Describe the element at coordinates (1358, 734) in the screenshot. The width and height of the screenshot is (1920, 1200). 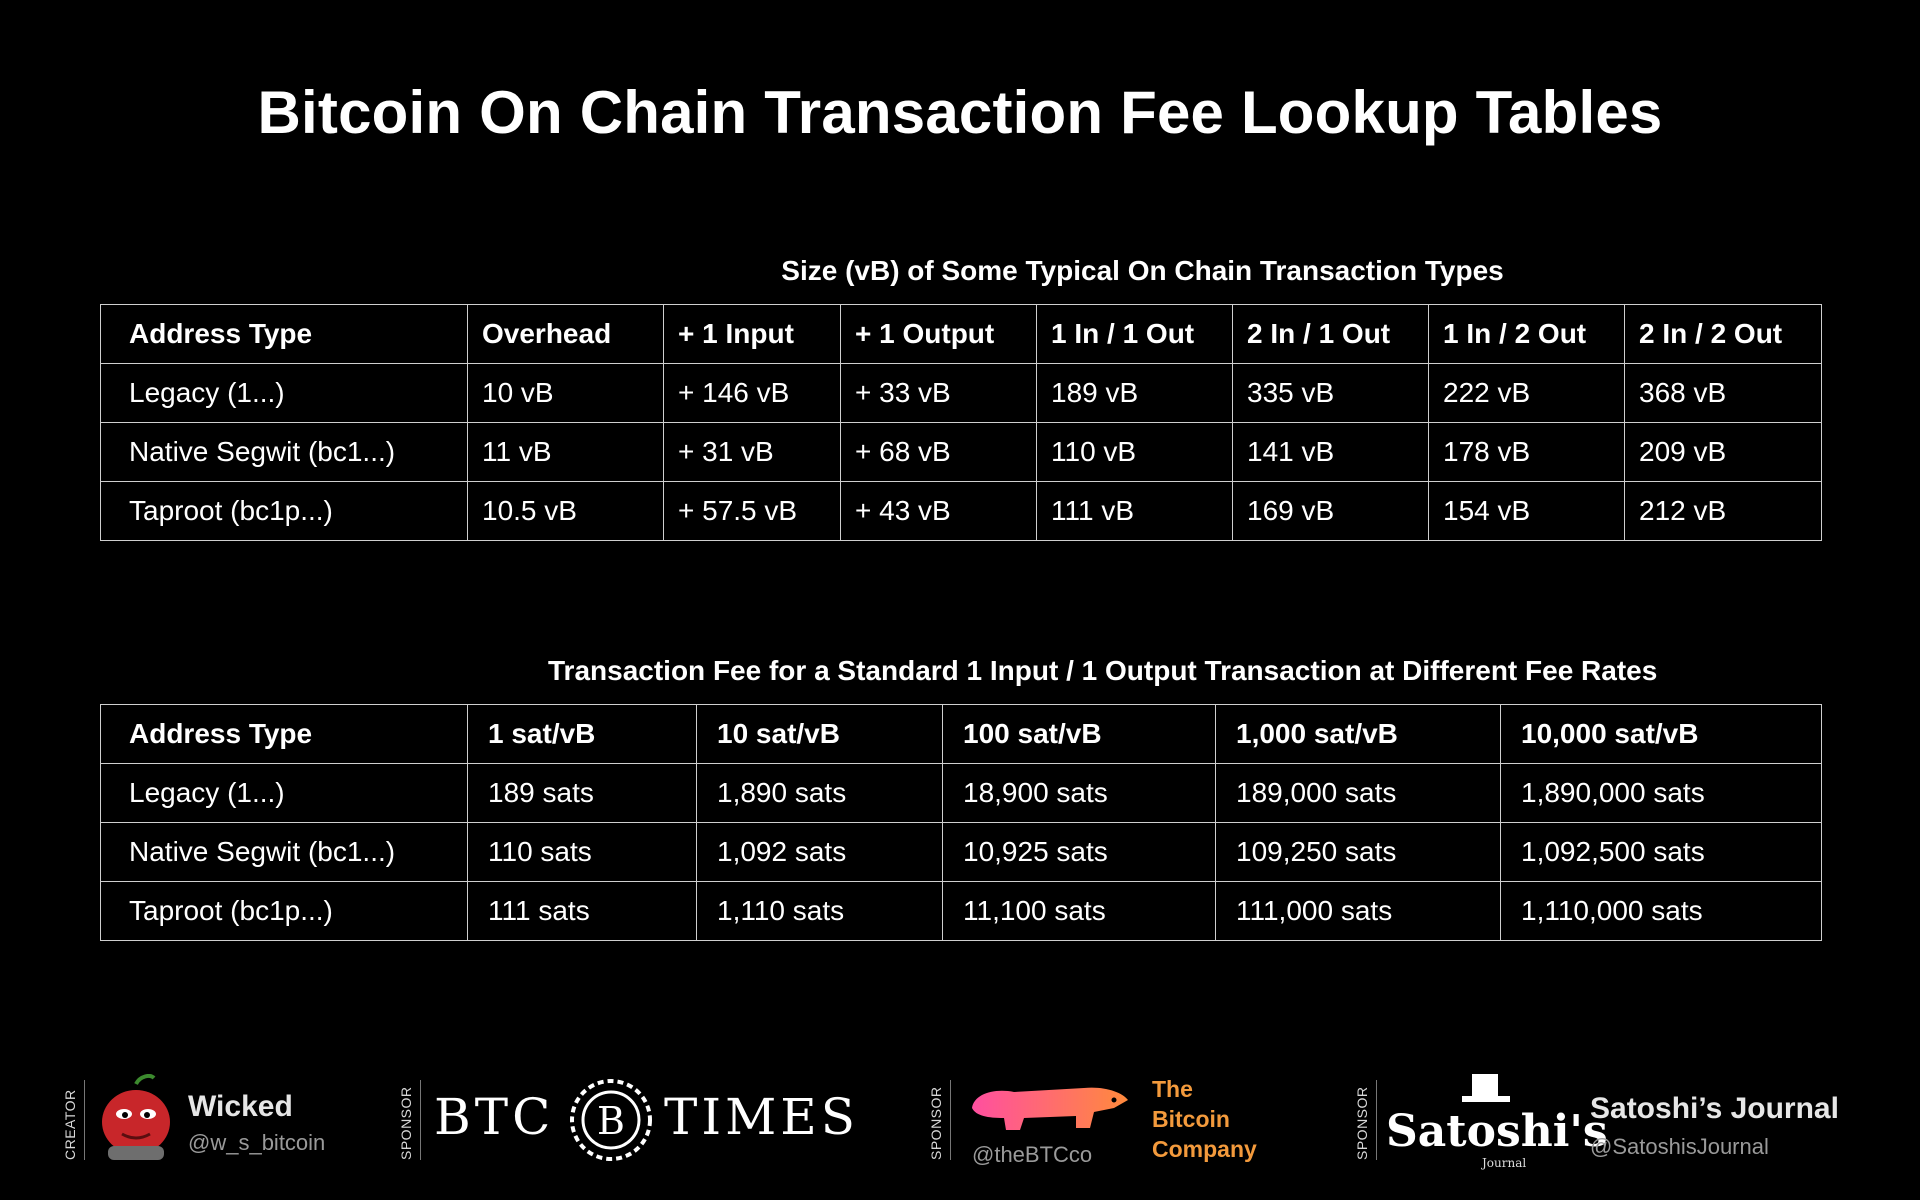
I see `column-header: 1,000 sat/vB` at that location.